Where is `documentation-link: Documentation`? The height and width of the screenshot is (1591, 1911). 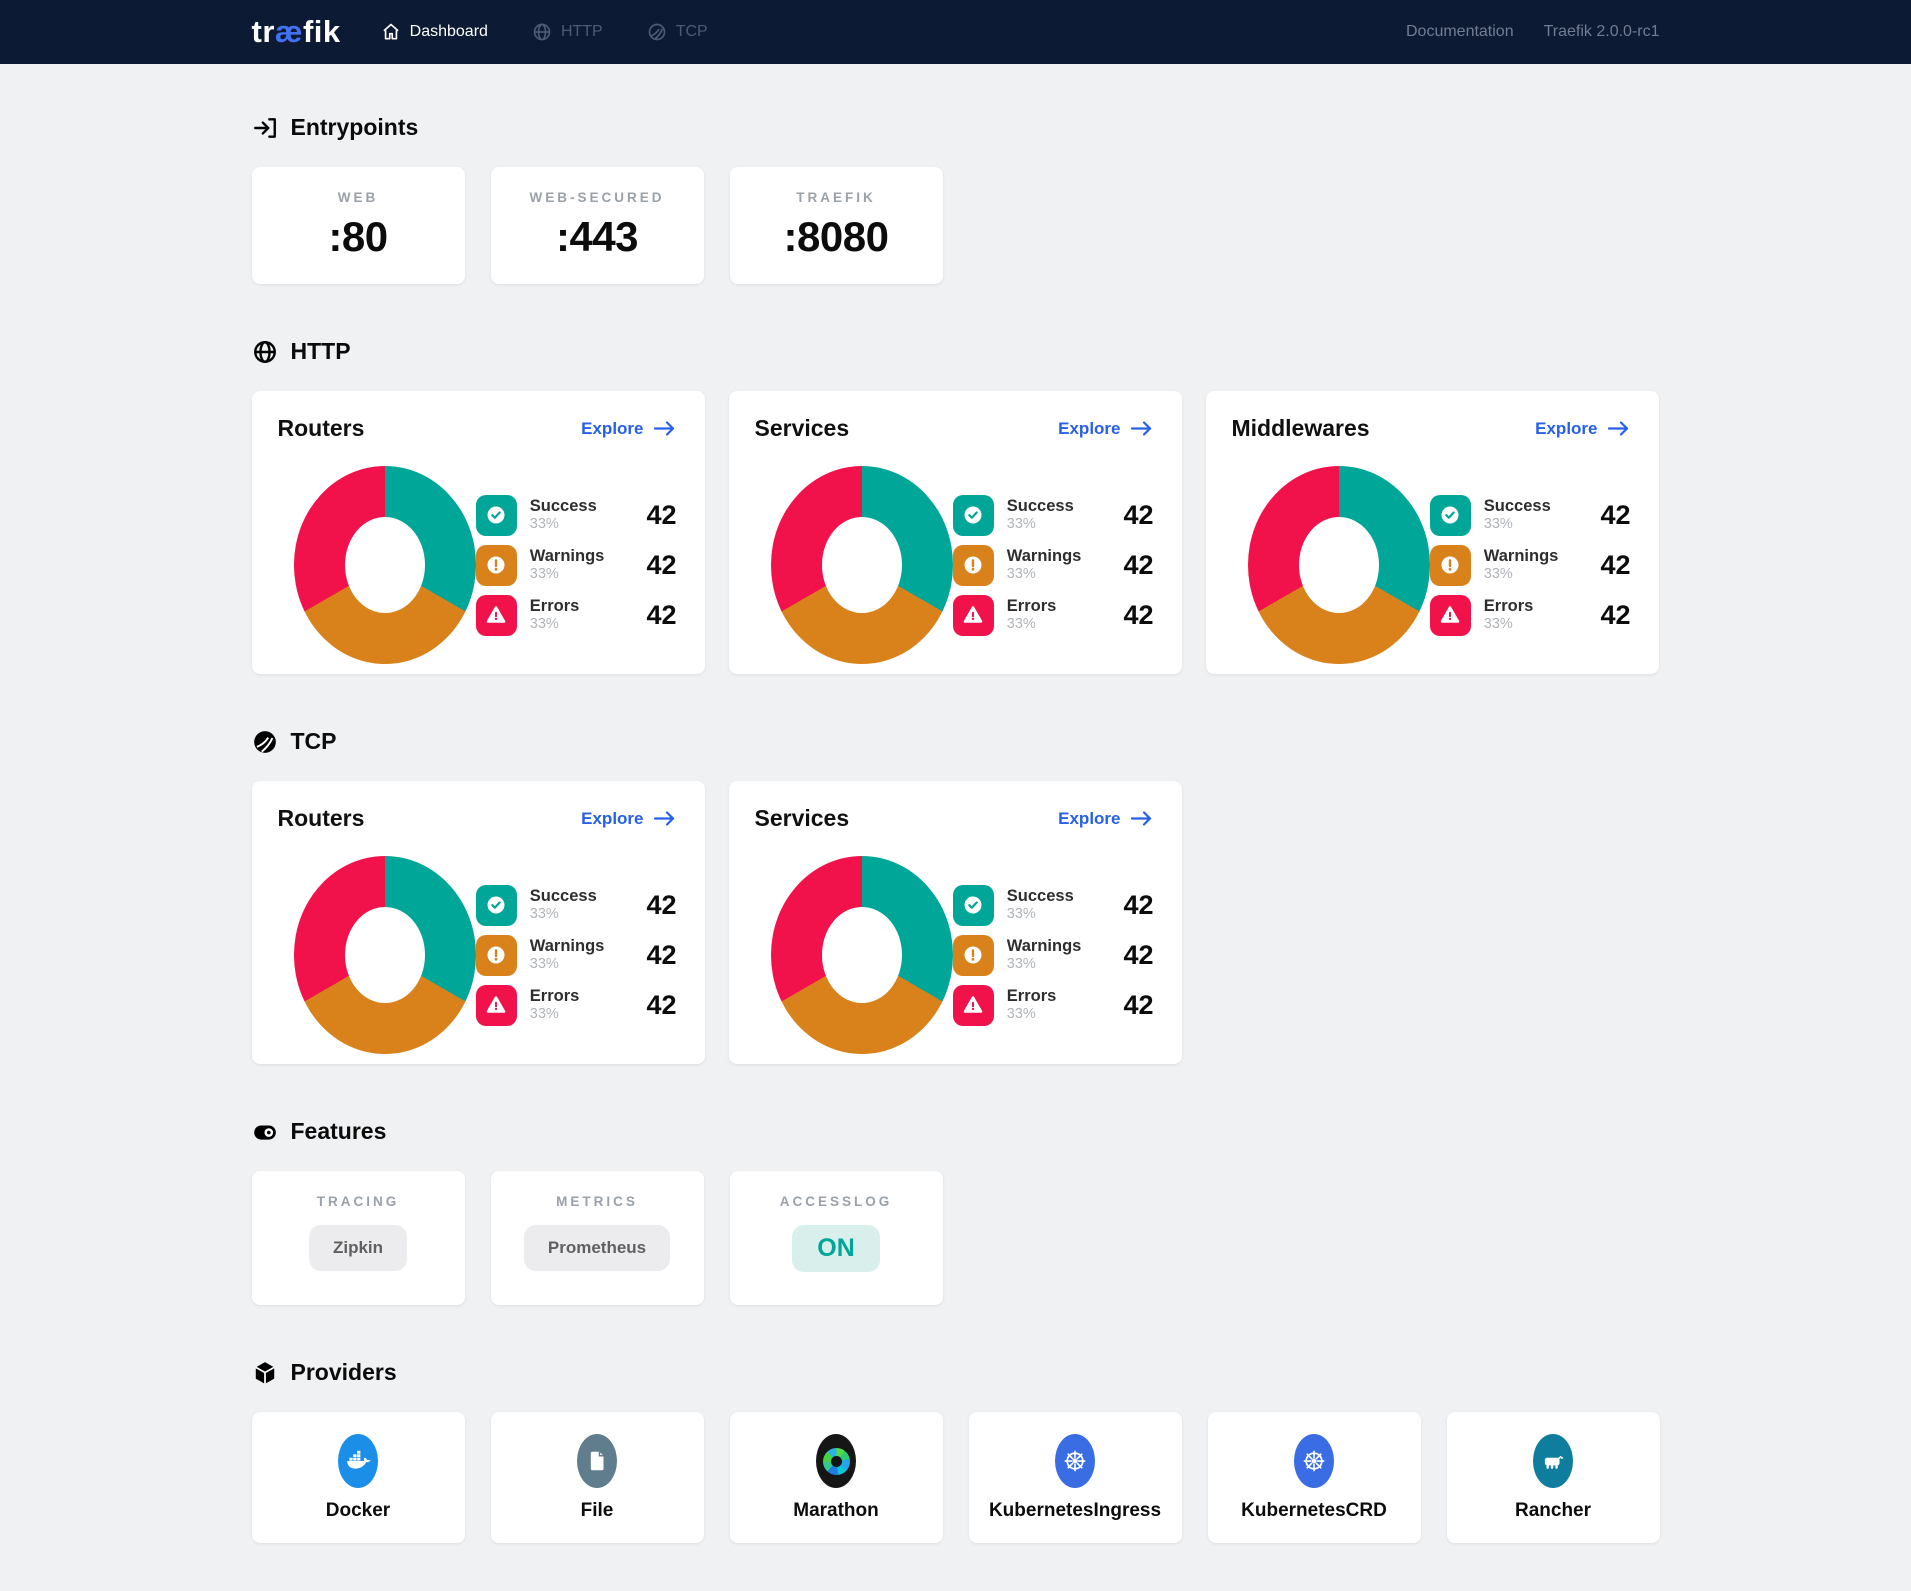 documentation-link: Documentation is located at coordinates (1459, 31).